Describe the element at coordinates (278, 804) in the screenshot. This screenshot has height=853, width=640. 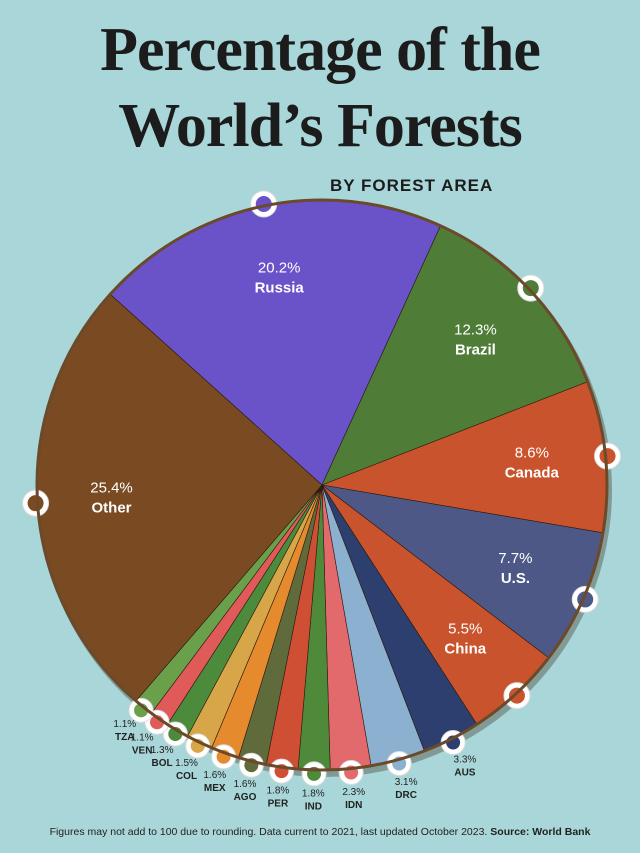
I see `slice-label: PER` at that location.